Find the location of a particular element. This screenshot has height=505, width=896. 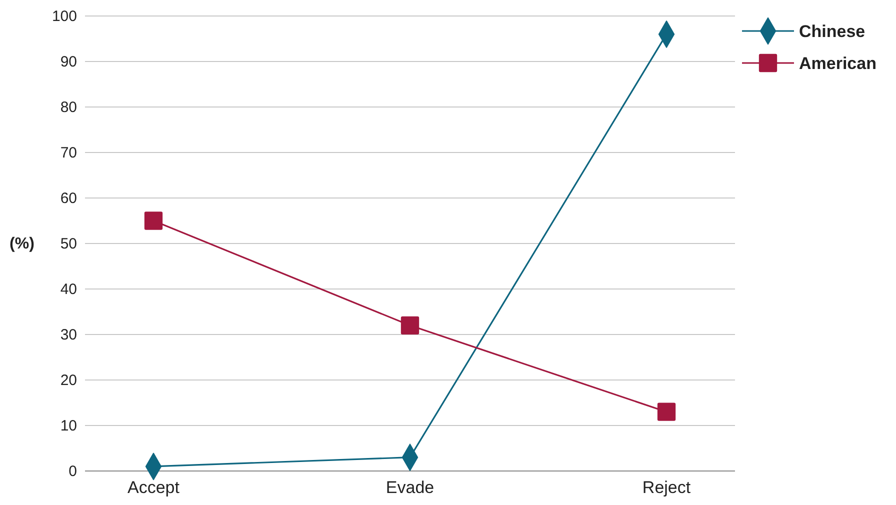

x-tick-label: Accept is located at coordinates (153, 488).